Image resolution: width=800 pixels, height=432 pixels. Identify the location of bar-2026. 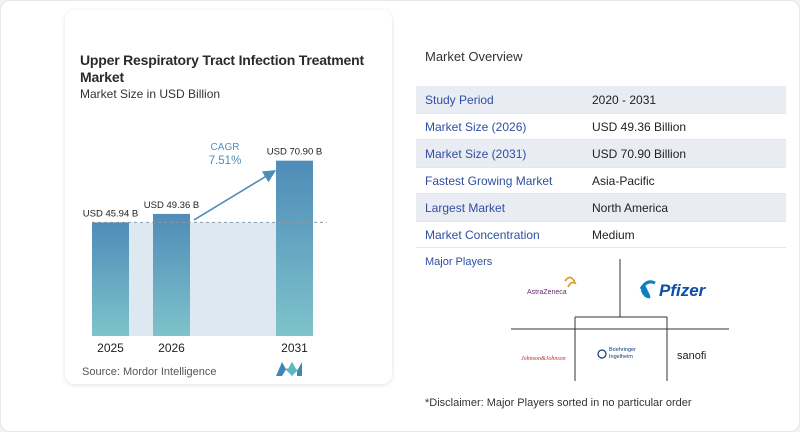
(171, 274).